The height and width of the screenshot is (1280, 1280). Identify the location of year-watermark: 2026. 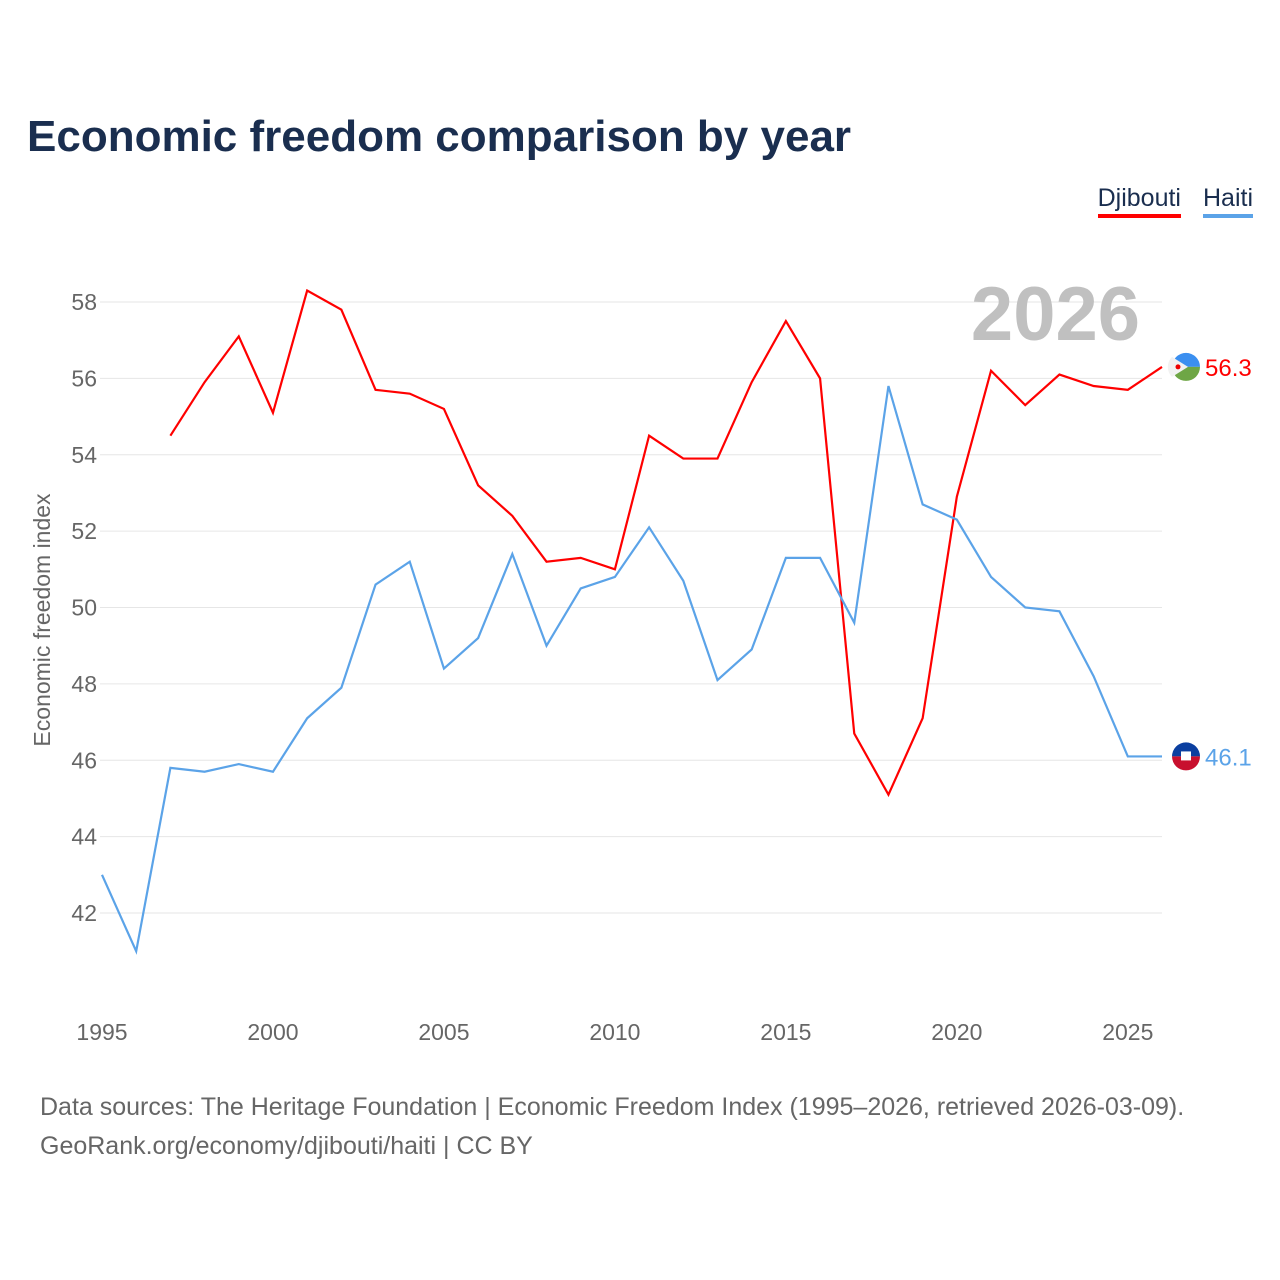
(1055, 314).